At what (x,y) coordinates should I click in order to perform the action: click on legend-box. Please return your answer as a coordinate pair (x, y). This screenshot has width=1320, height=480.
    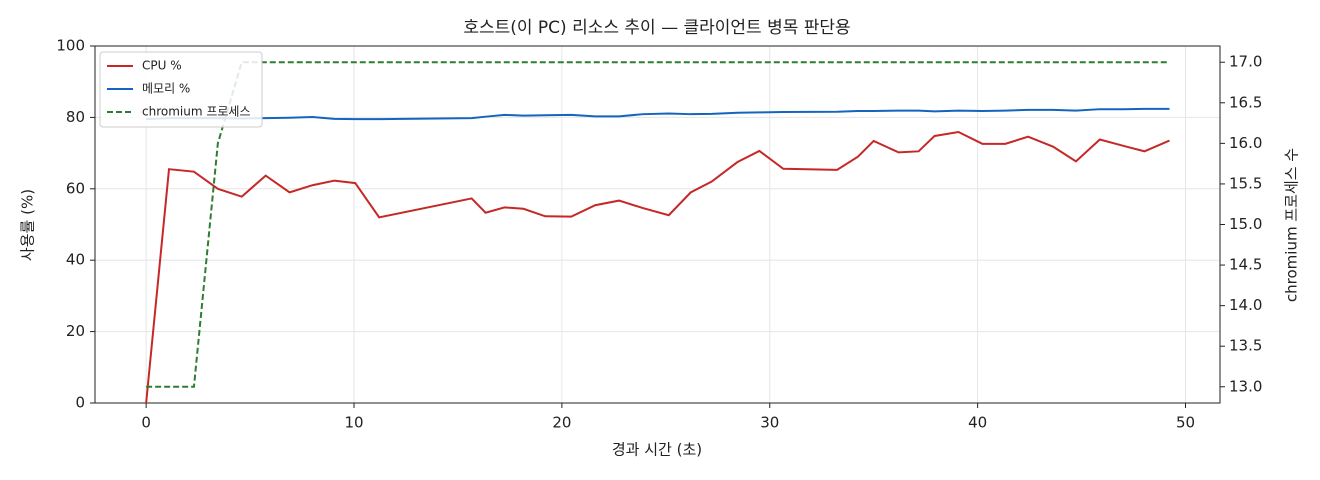
    Looking at the image, I should click on (181, 89).